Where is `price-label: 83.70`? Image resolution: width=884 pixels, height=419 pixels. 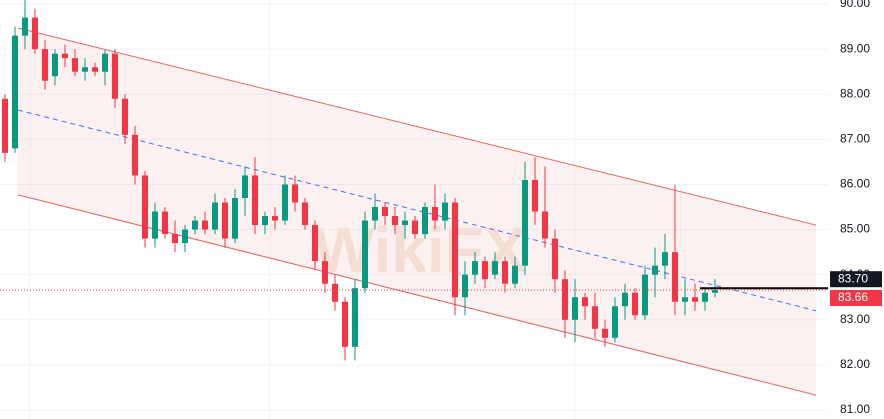 price-label: 83.70 is located at coordinates (853, 278).